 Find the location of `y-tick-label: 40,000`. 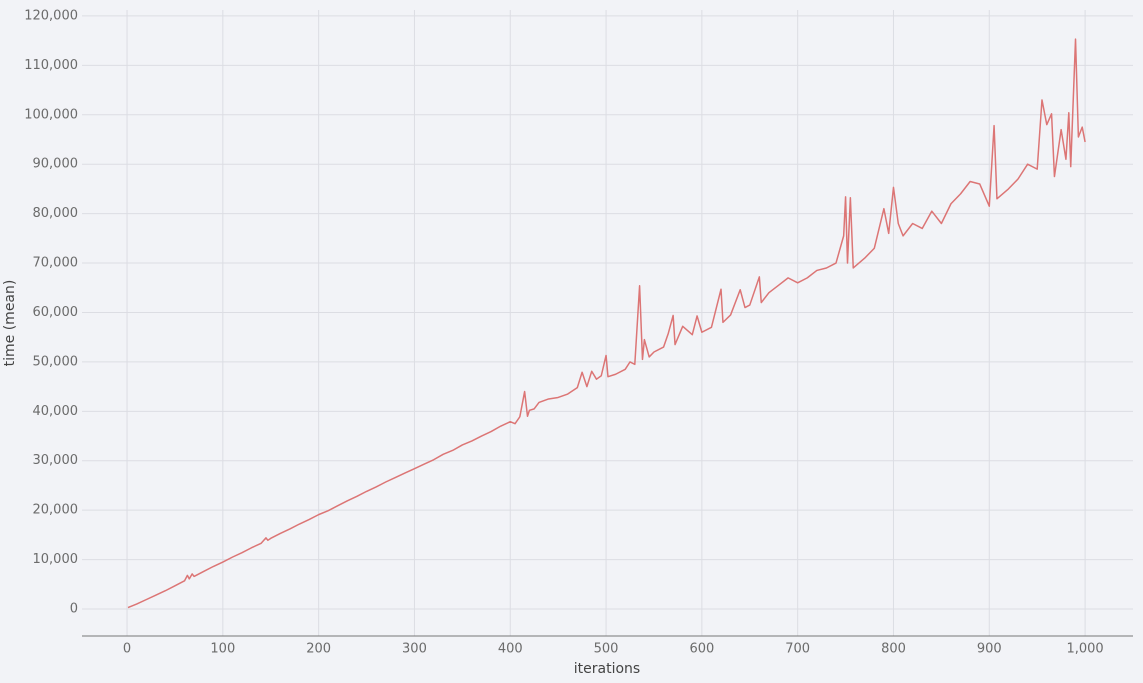

y-tick-label: 40,000 is located at coordinates (56, 411).